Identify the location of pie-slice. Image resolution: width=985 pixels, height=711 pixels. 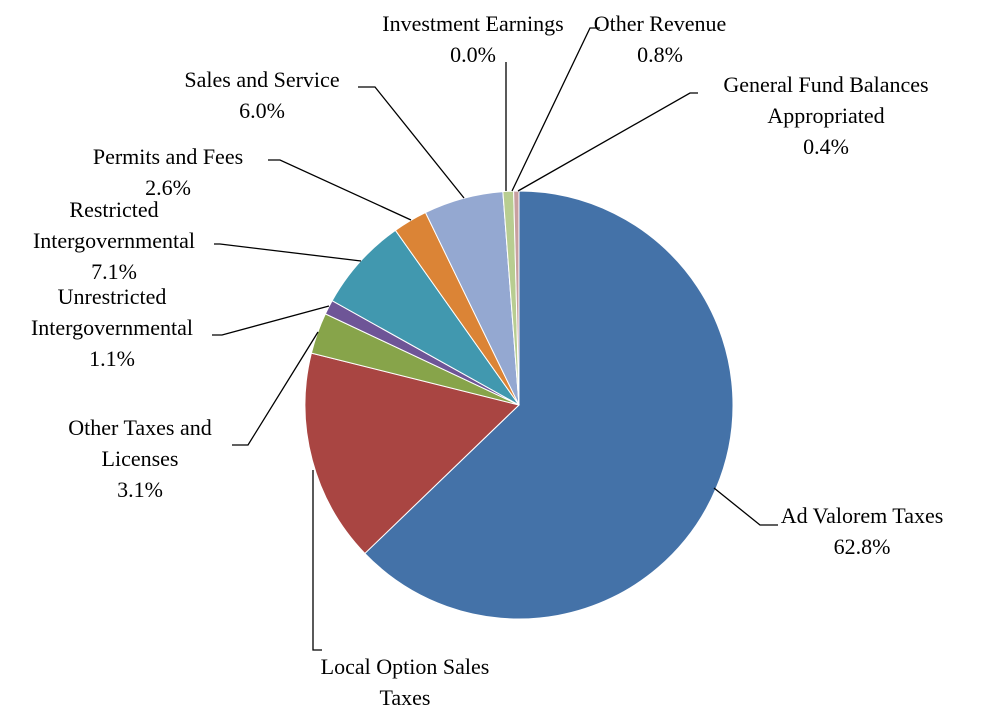
(412, 453).